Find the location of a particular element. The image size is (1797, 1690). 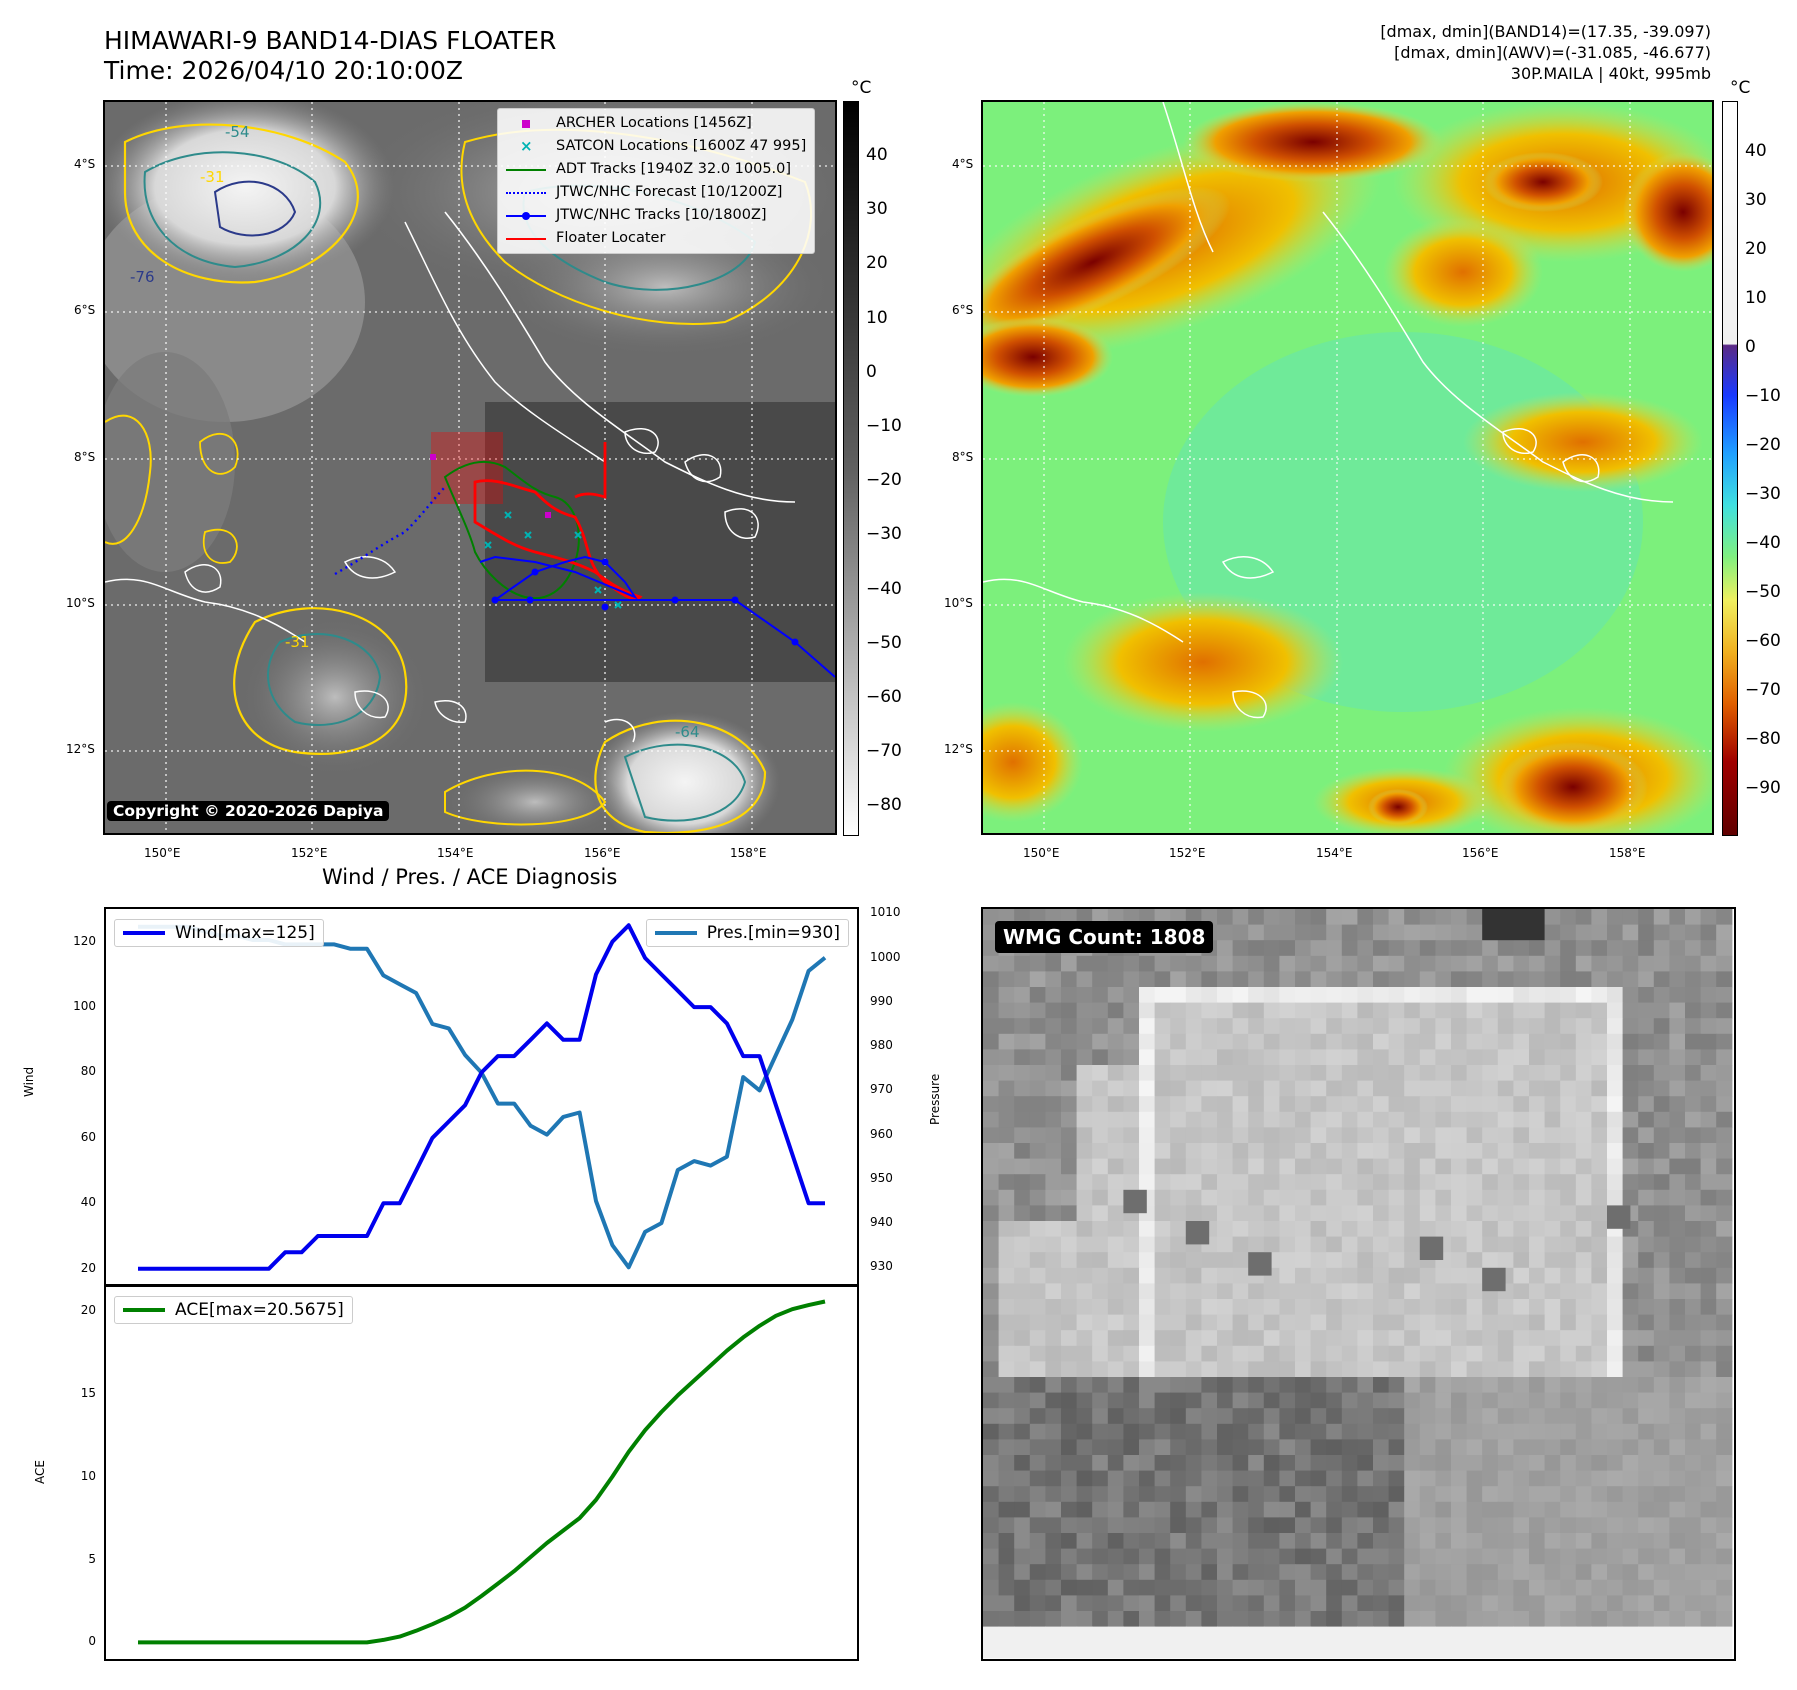

x-marker-icon: × is located at coordinates (526, 145).